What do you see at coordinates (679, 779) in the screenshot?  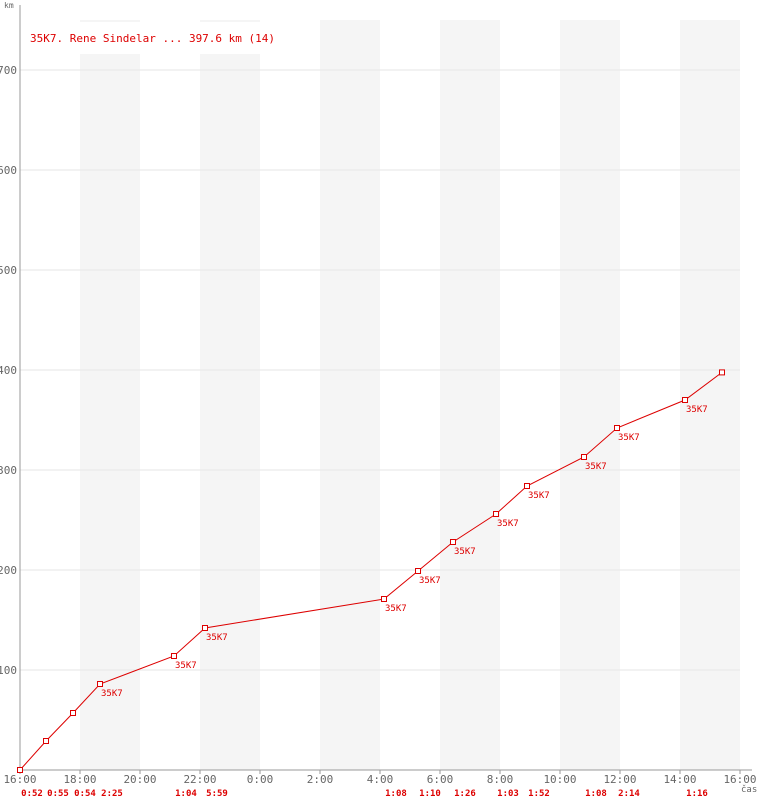 I see `x-tick-label: 14:00` at bounding box center [679, 779].